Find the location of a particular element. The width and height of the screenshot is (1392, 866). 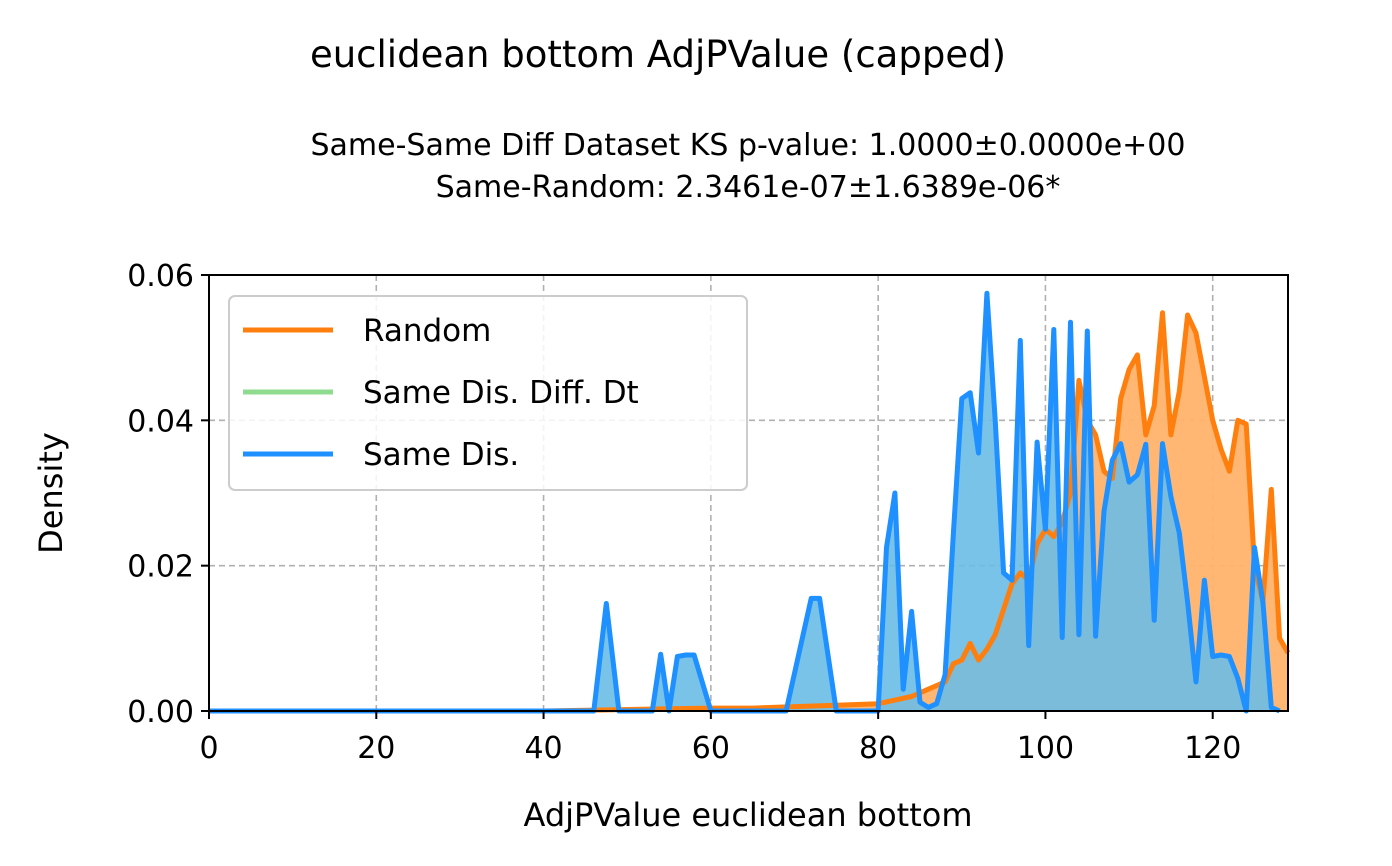

y-tick-label: 0.00 is located at coordinates (160, 712).